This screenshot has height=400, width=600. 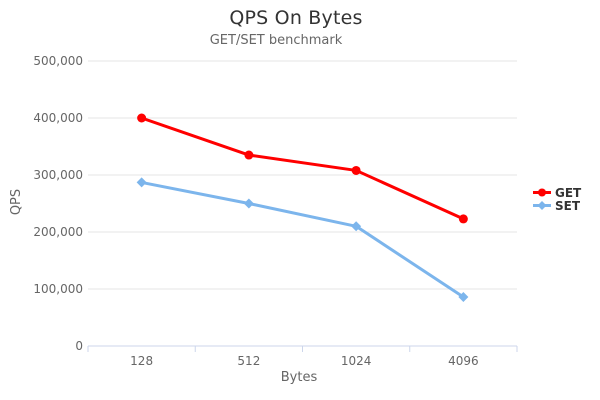 What do you see at coordinates (568, 192) in the screenshot?
I see `legend-label: GET` at bounding box center [568, 192].